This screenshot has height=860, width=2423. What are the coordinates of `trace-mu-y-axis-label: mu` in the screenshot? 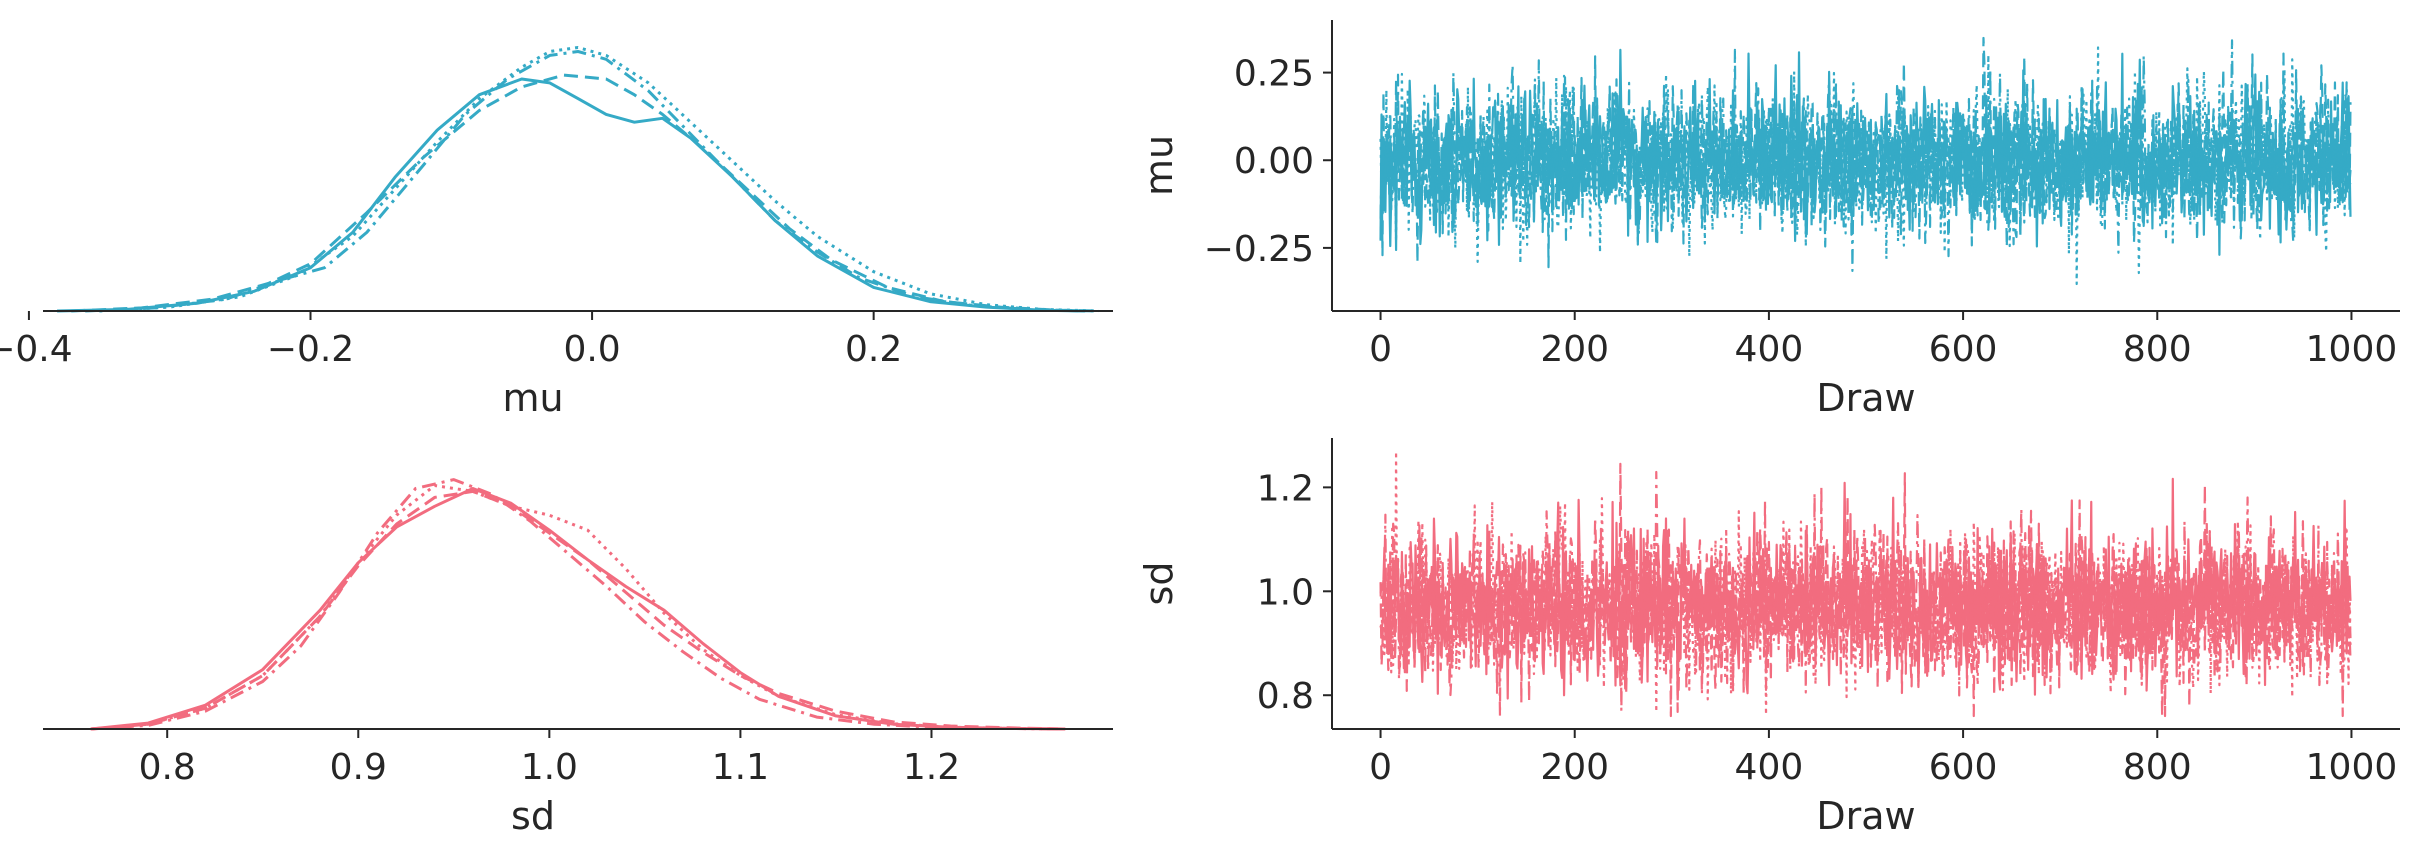 It's located at (1159, 165).